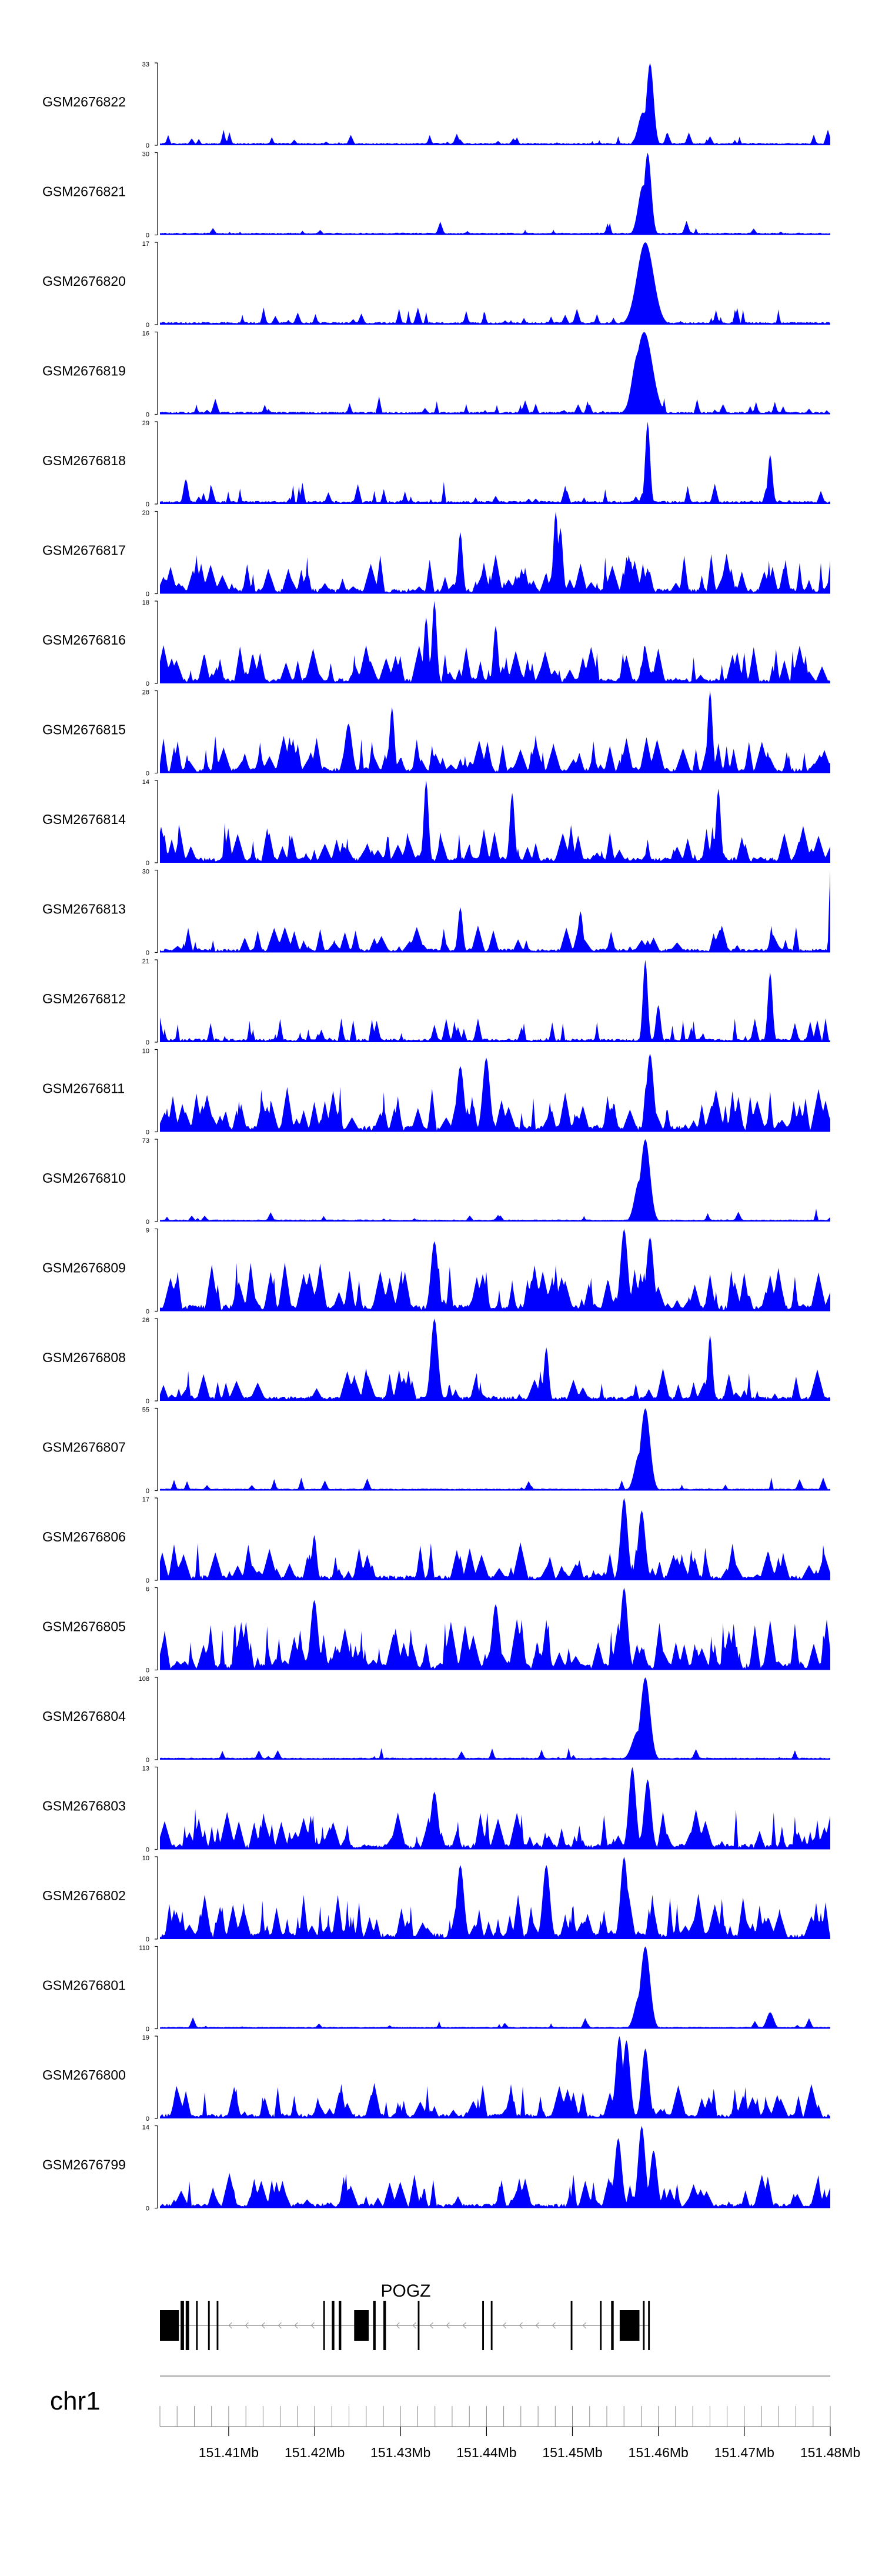  Describe the element at coordinates (84, 281) in the screenshot. I see `track-label: GSM2676820` at that location.